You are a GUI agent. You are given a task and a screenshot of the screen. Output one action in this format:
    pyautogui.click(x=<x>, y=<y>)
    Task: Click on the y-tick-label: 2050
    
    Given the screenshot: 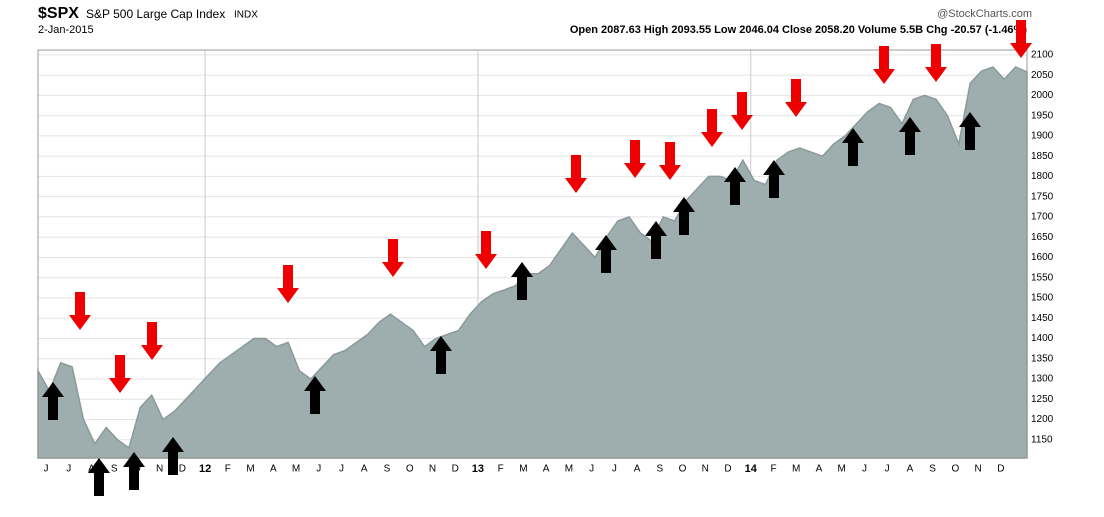 What is the action you would take?
    pyautogui.click(x=1042, y=75)
    